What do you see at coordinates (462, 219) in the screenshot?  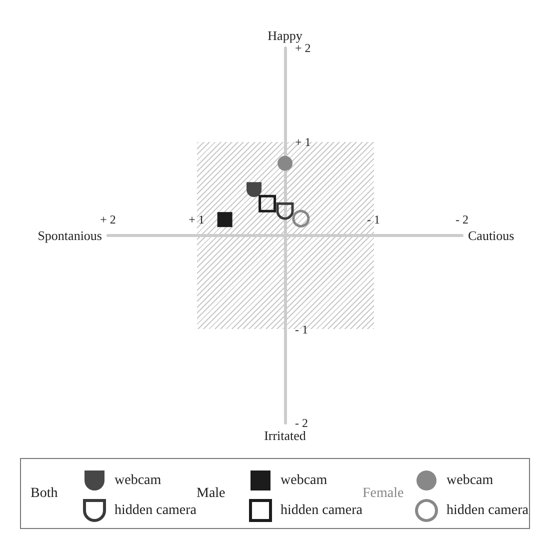 I see `x-tick-label: - 2` at bounding box center [462, 219].